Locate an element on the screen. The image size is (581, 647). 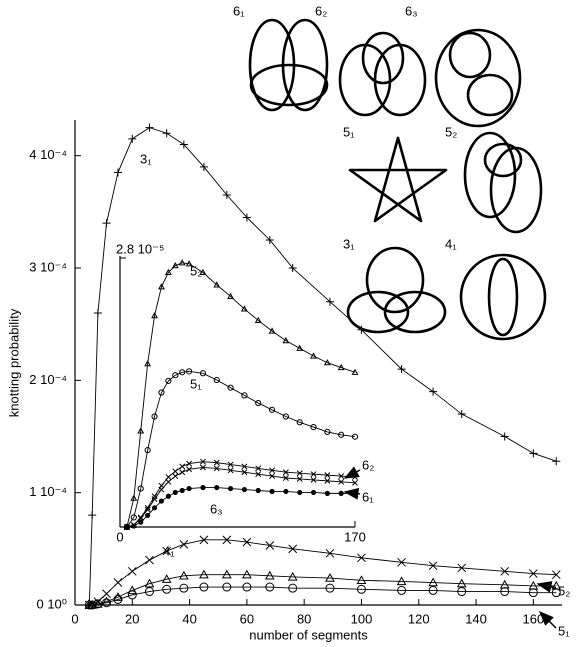
y-tick-label: 1 10⁻⁴ is located at coordinates (48, 491).